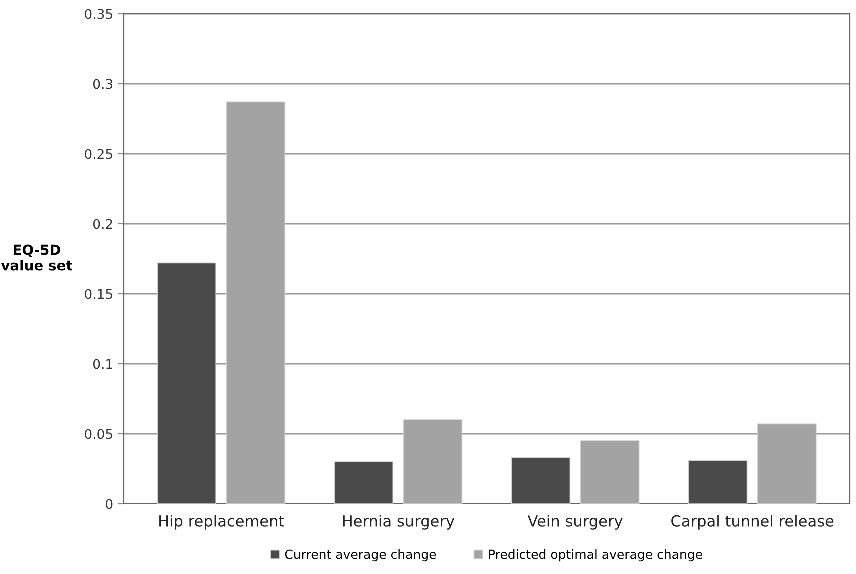 This screenshot has width=856, height=574. What do you see at coordinates (103, 84) in the screenshot?
I see `y-tick-label: 0.3` at bounding box center [103, 84].